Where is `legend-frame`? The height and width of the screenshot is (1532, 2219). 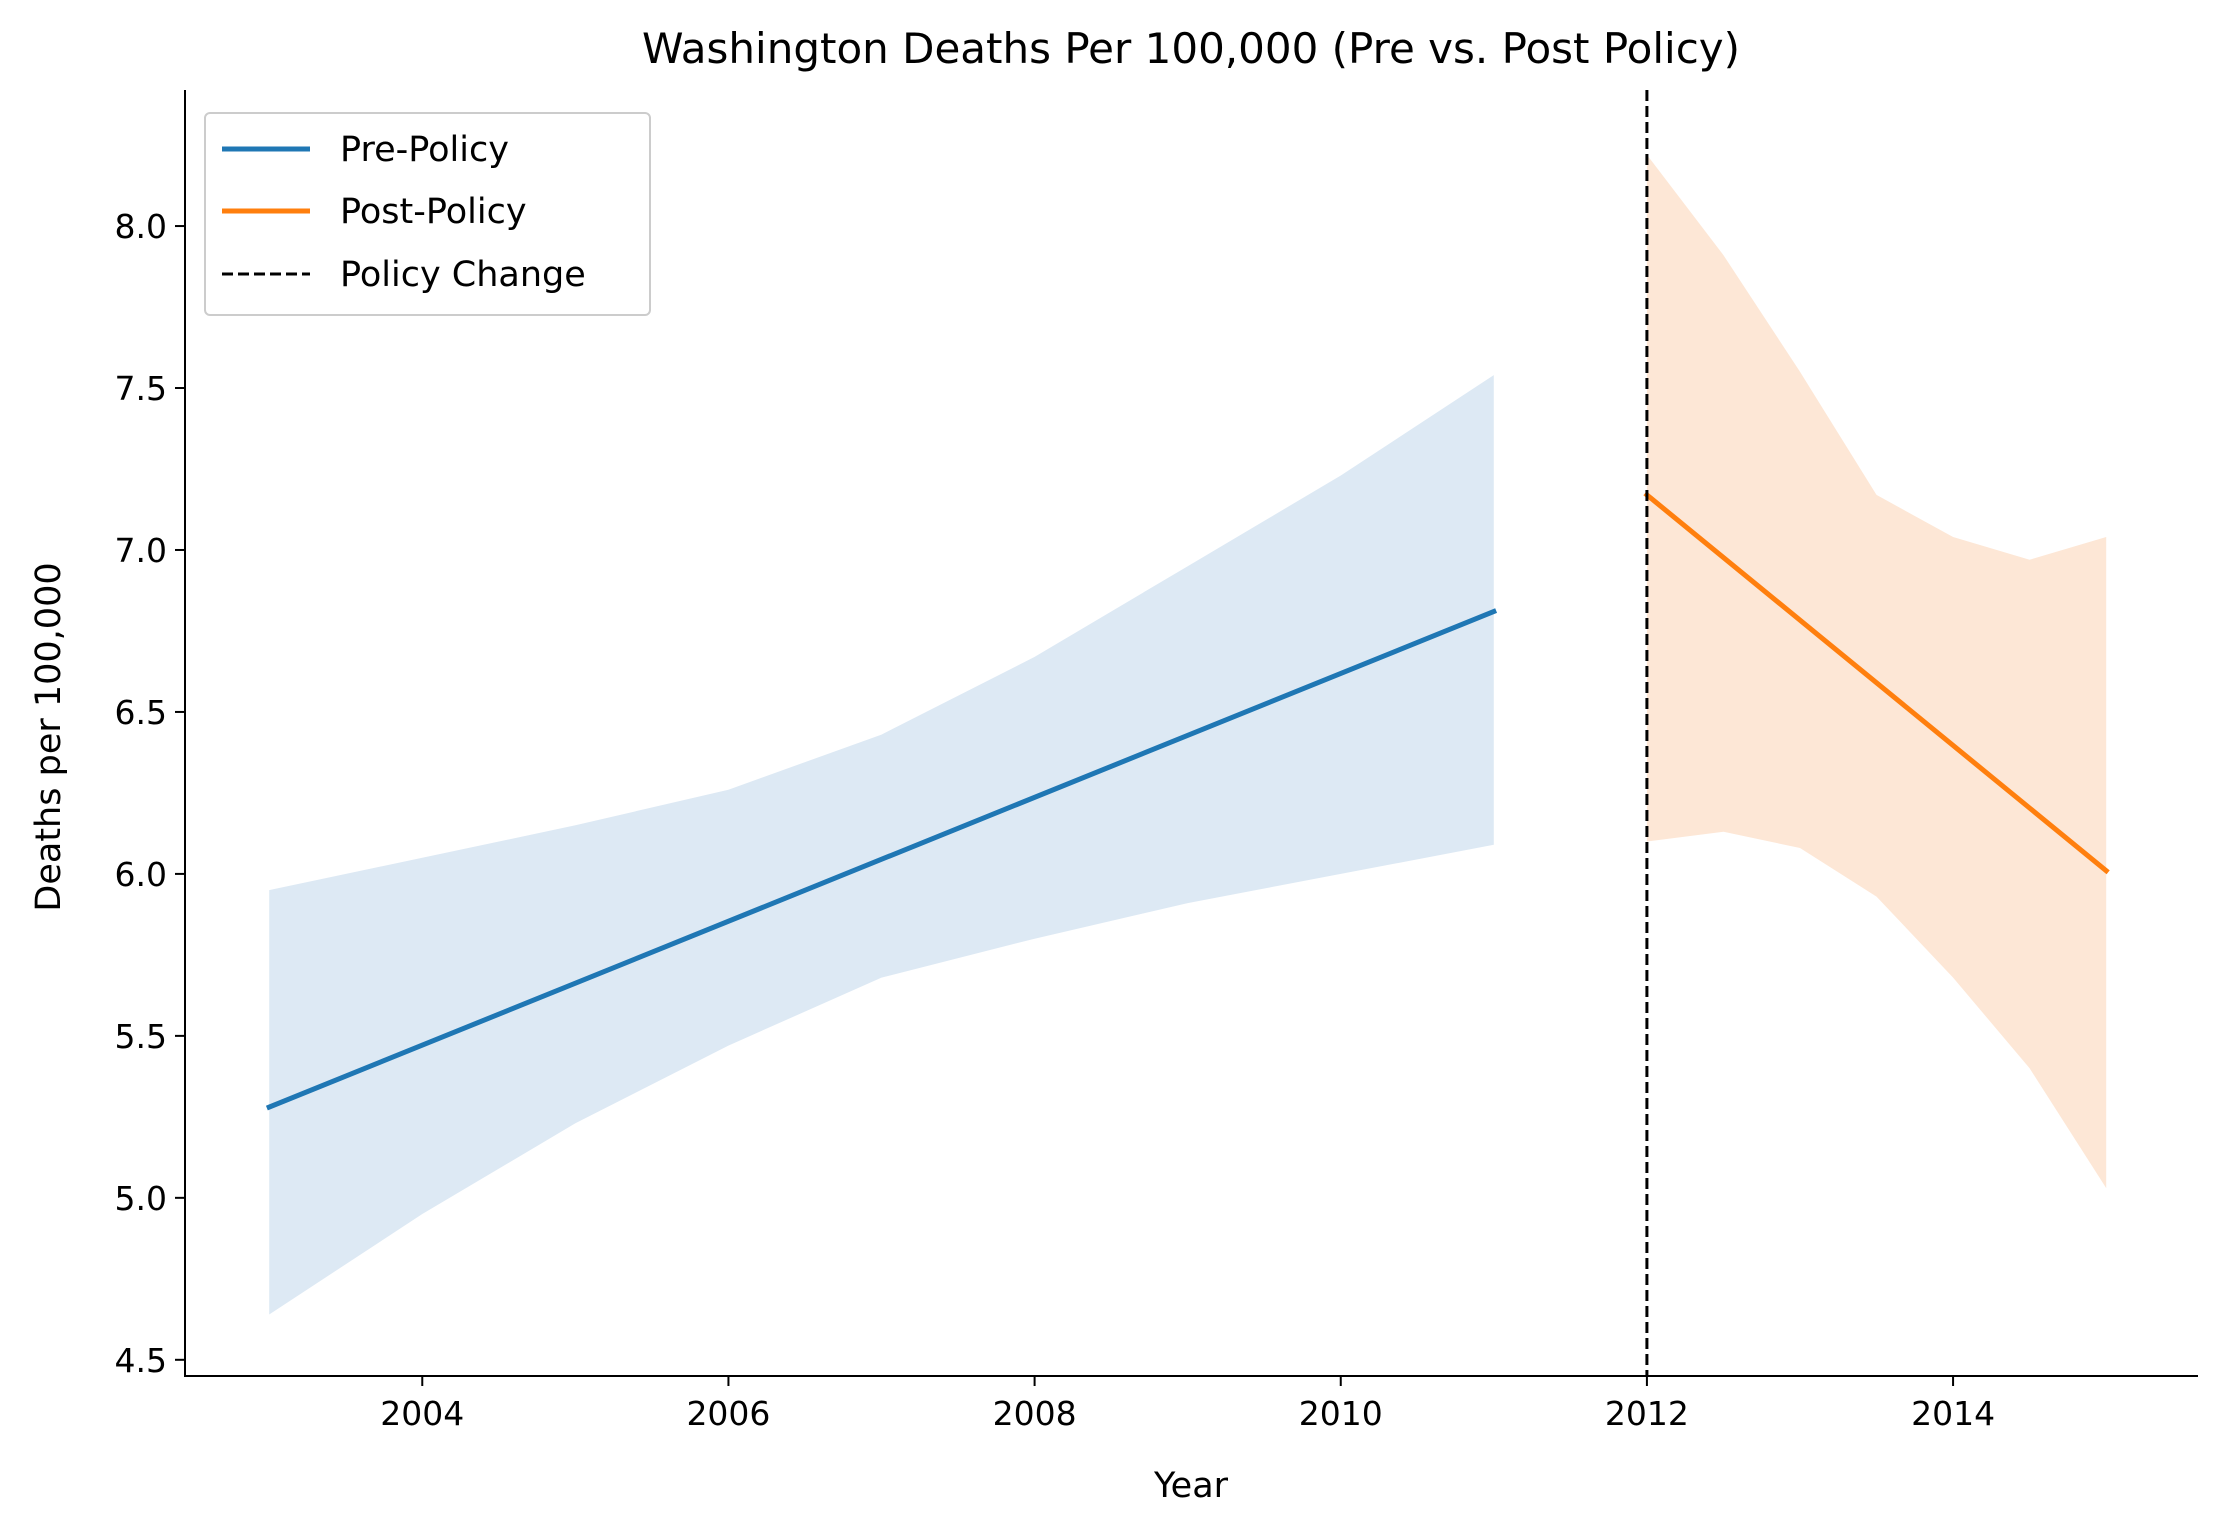
legend-frame is located at coordinates (427, 214).